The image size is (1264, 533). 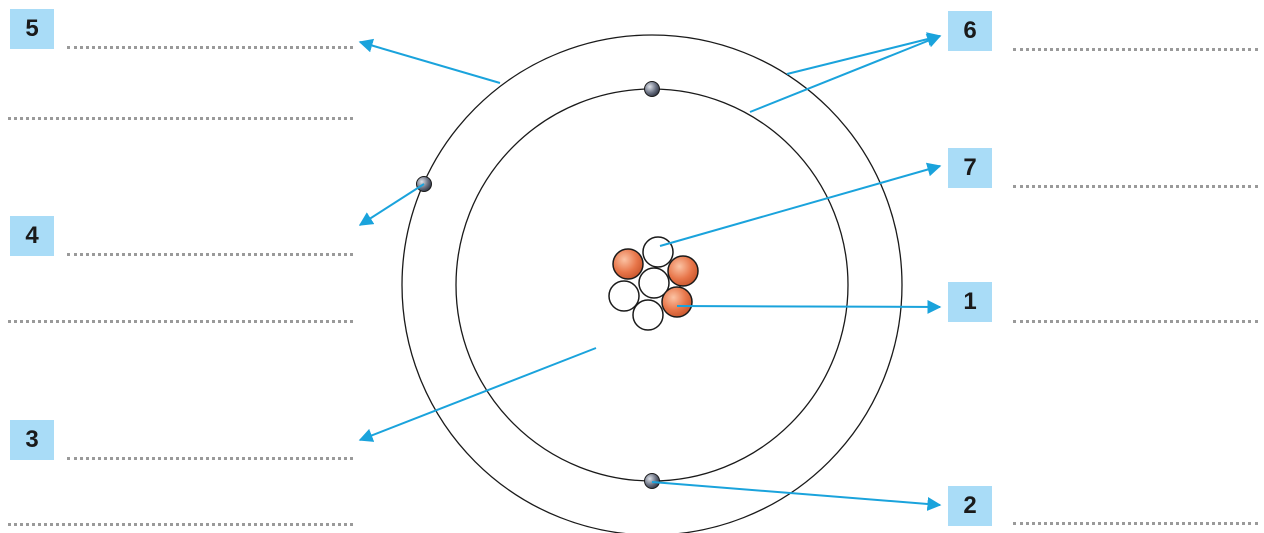 I want to click on label-4: 4, so click(x=32, y=236).